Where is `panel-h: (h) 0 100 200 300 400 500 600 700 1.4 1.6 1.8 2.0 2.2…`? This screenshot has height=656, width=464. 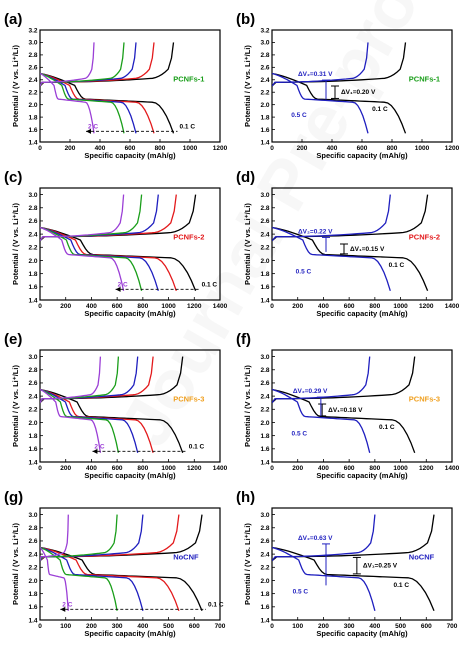 panel-h: (h) 0 100 200 300 400 500 600 700 1.4 1.6 1.8 2.0 2.2… is located at coordinates (347, 563).